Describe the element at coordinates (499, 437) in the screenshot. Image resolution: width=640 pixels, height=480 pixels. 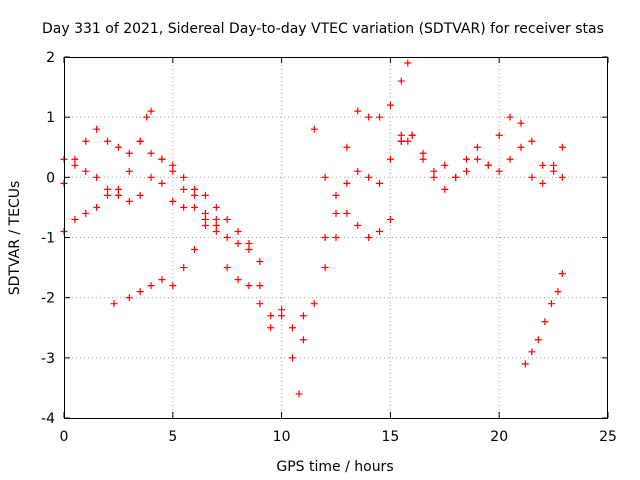
I see `x-tick-label: 20` at that location.